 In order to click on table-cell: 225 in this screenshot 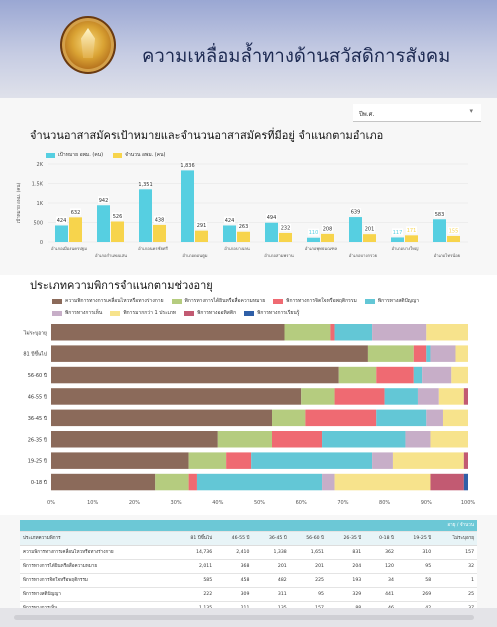, I will do `click(308, 580)`.